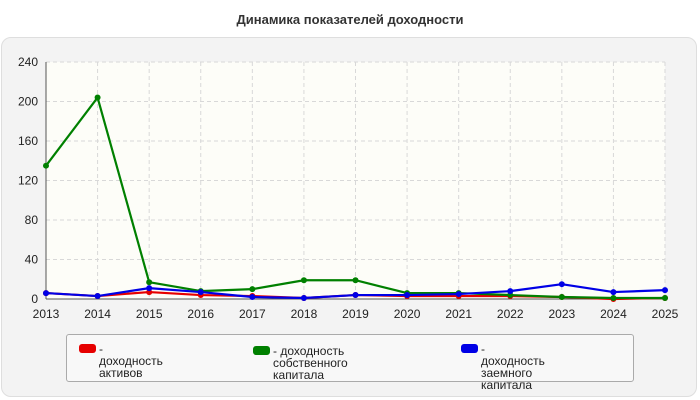  I want to click on x-tick-label: 2023, so click(561, 314).